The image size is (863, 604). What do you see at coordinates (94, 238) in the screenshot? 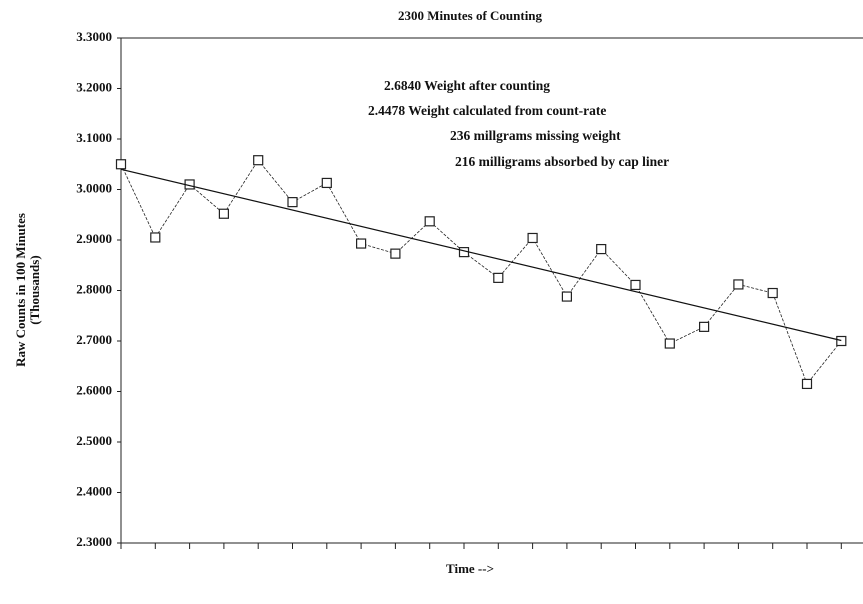
I see `y-tick-label: 2.9000` at bounding box center [94, 238].